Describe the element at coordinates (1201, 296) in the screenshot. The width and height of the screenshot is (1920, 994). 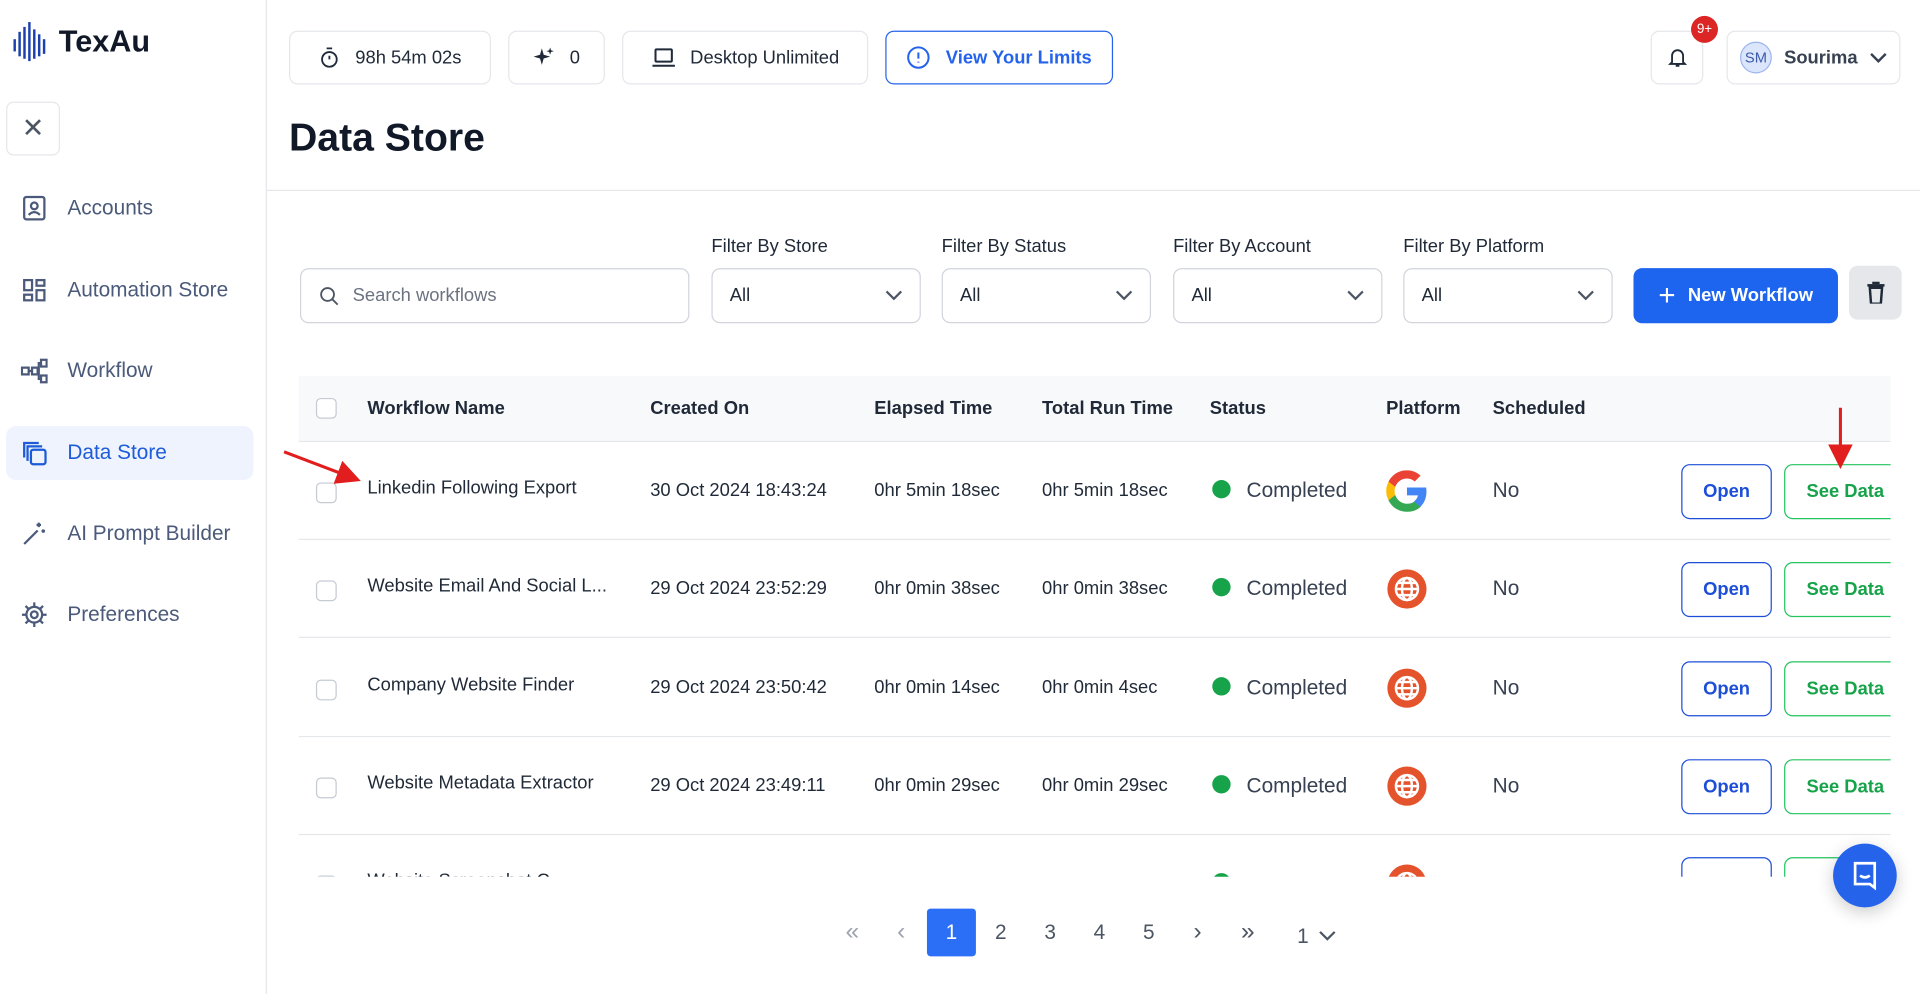
I see `filter-account-value: All` at that location.